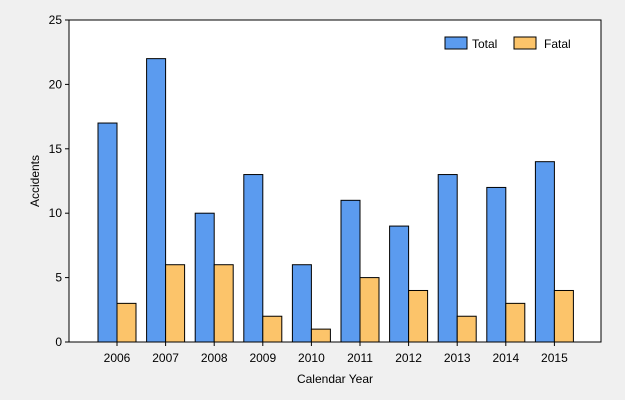 Image resolution: width=625 pixels, height=400 pixels. Describe the element at coordinates (175, 303) in the screenshot. I see `bar-fatal-2007` at that location.